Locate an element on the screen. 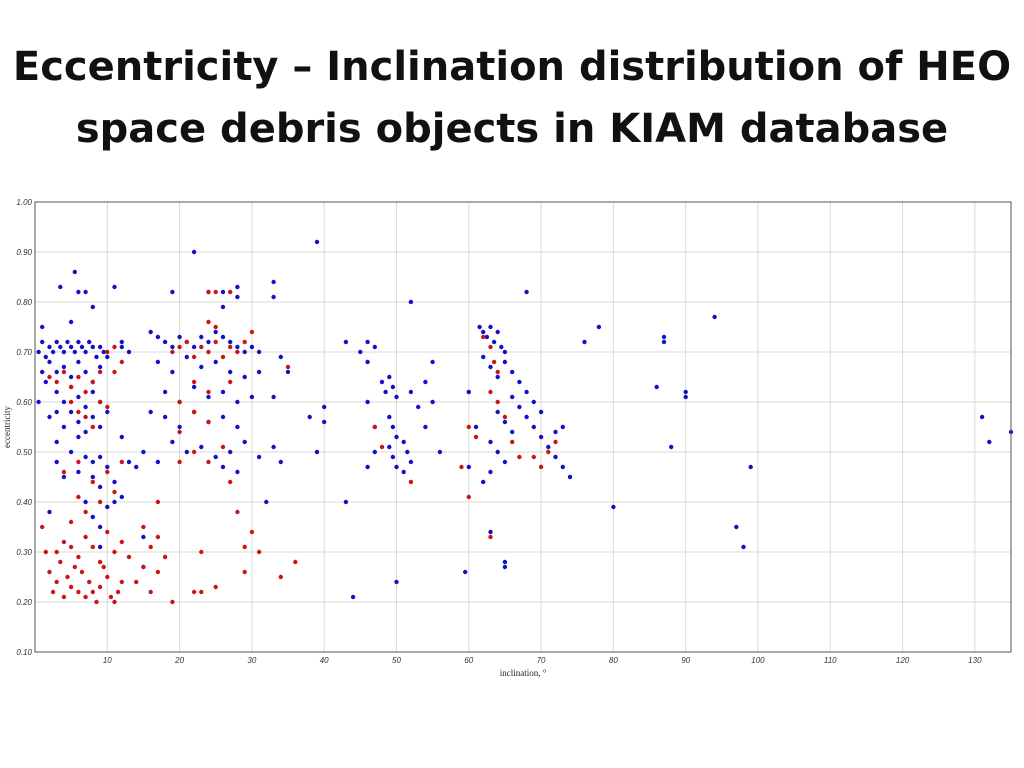 This screenshot has height=768, width=1024. y-tick-label: 1.00 is located at coordinates (24, 202).